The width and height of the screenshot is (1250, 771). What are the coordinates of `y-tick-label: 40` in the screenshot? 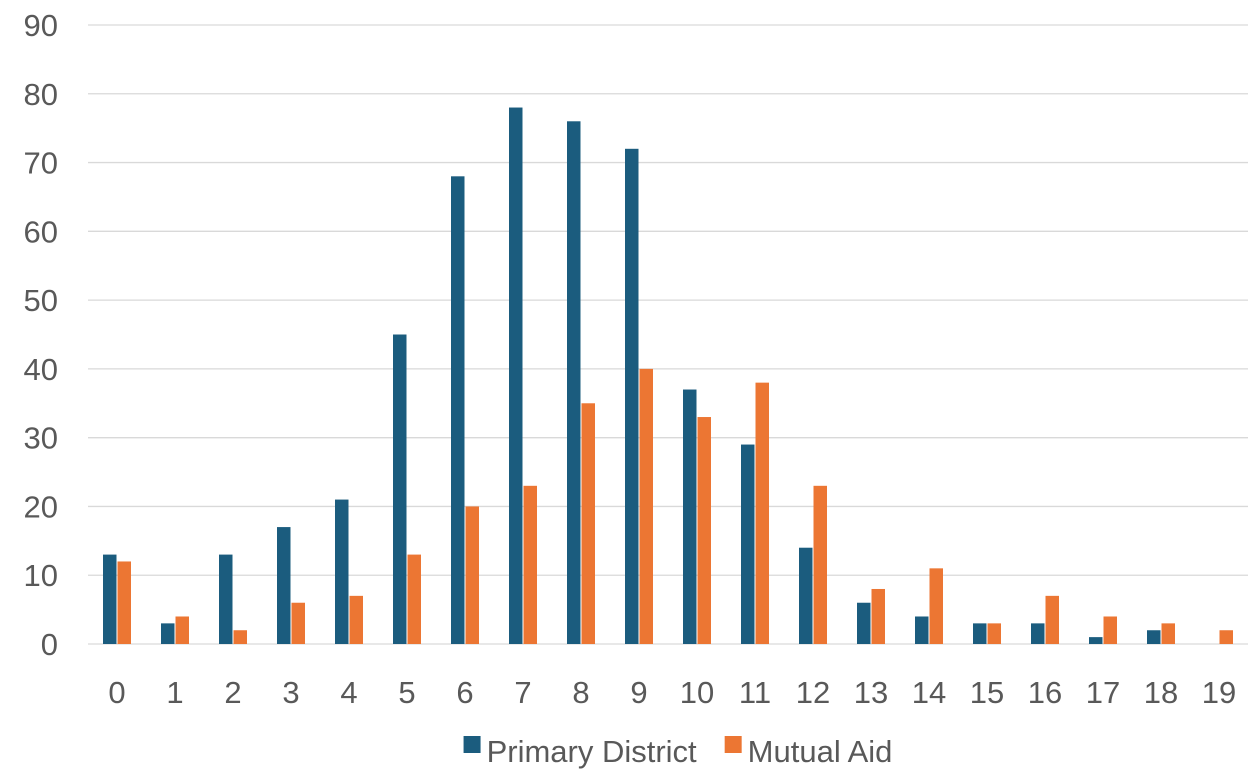 It's located at (41, 369).